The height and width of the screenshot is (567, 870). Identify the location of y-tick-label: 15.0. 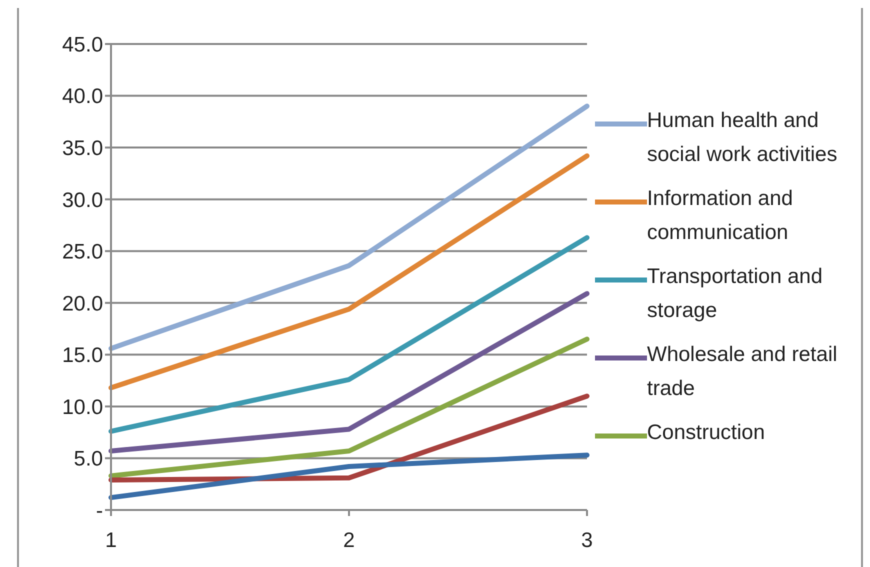
(82, 356).